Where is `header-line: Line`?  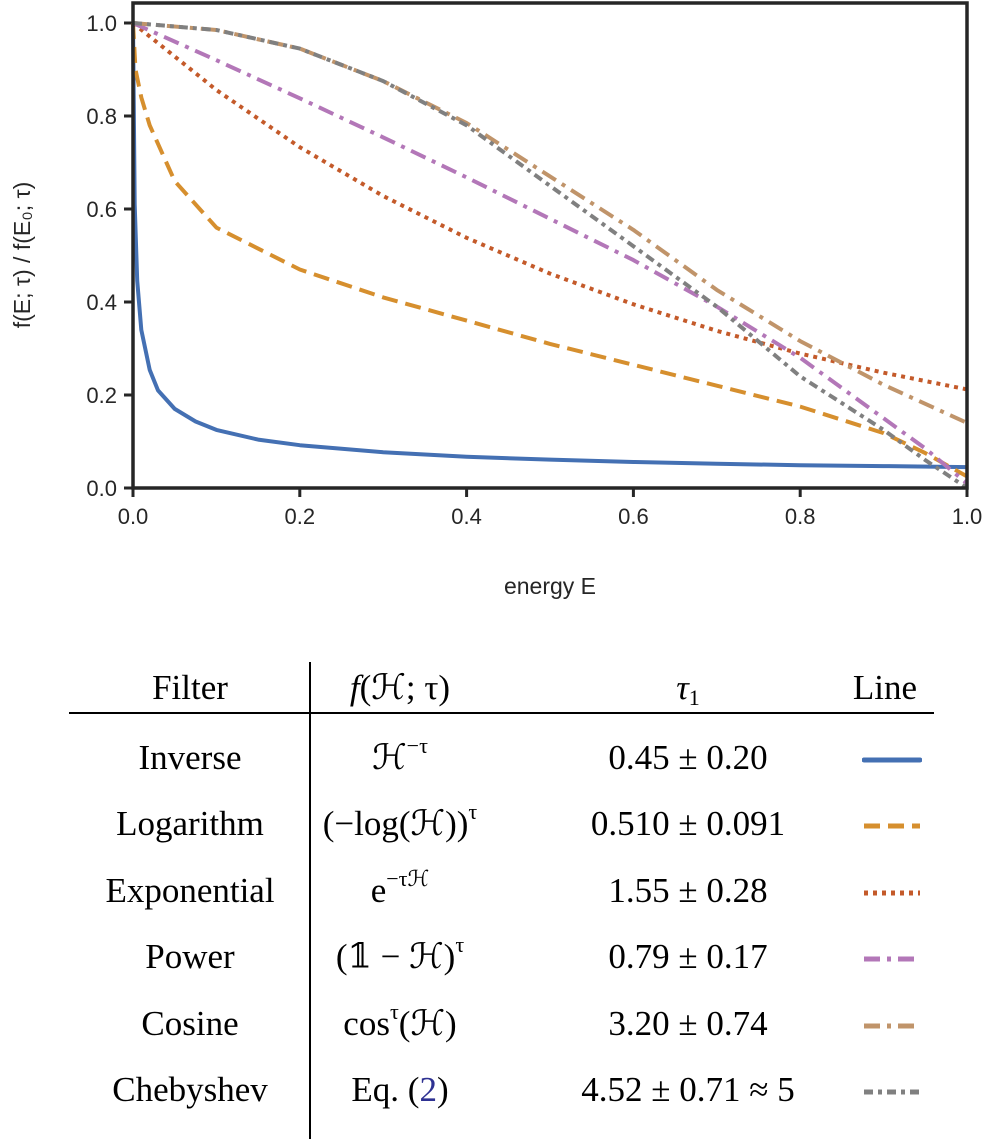
header-line: Line is located at coordinates (885, 687).